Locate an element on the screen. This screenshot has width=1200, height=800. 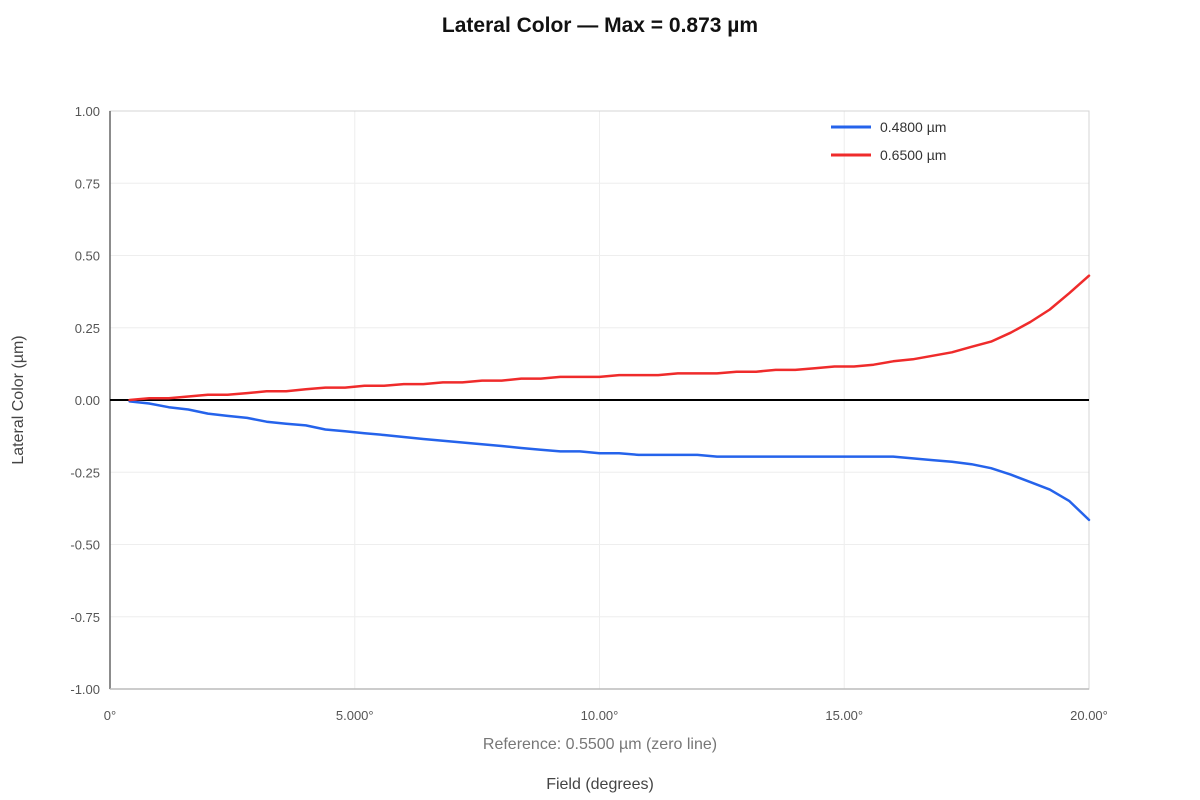
legend: 0.4800 µm 0.6500 µm is located at coordinates (888, 141).